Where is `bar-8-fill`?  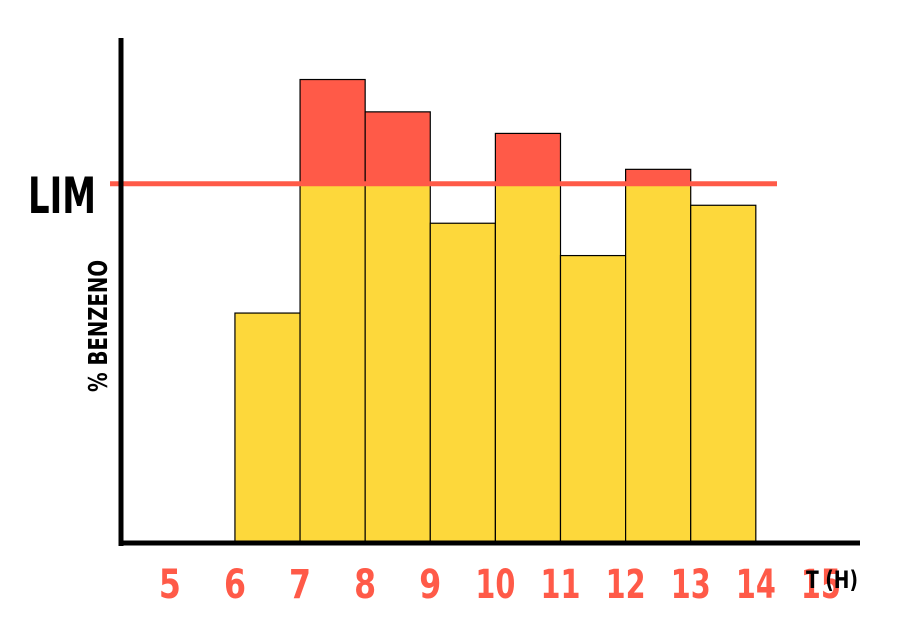
bar-8-fill is located at coordinates (723, 374).